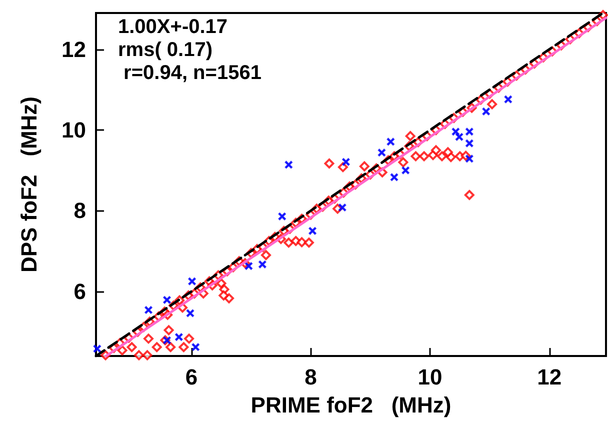 This screenshot has height=427, width=608. I want to click on annotation: 1.00X+-0.17, so click(173, 27).